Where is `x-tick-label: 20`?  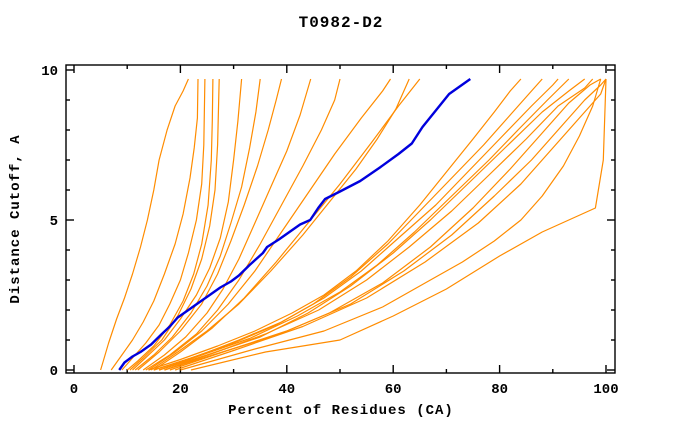 x-tick-label: 20 is located at coordinates (180, 390).